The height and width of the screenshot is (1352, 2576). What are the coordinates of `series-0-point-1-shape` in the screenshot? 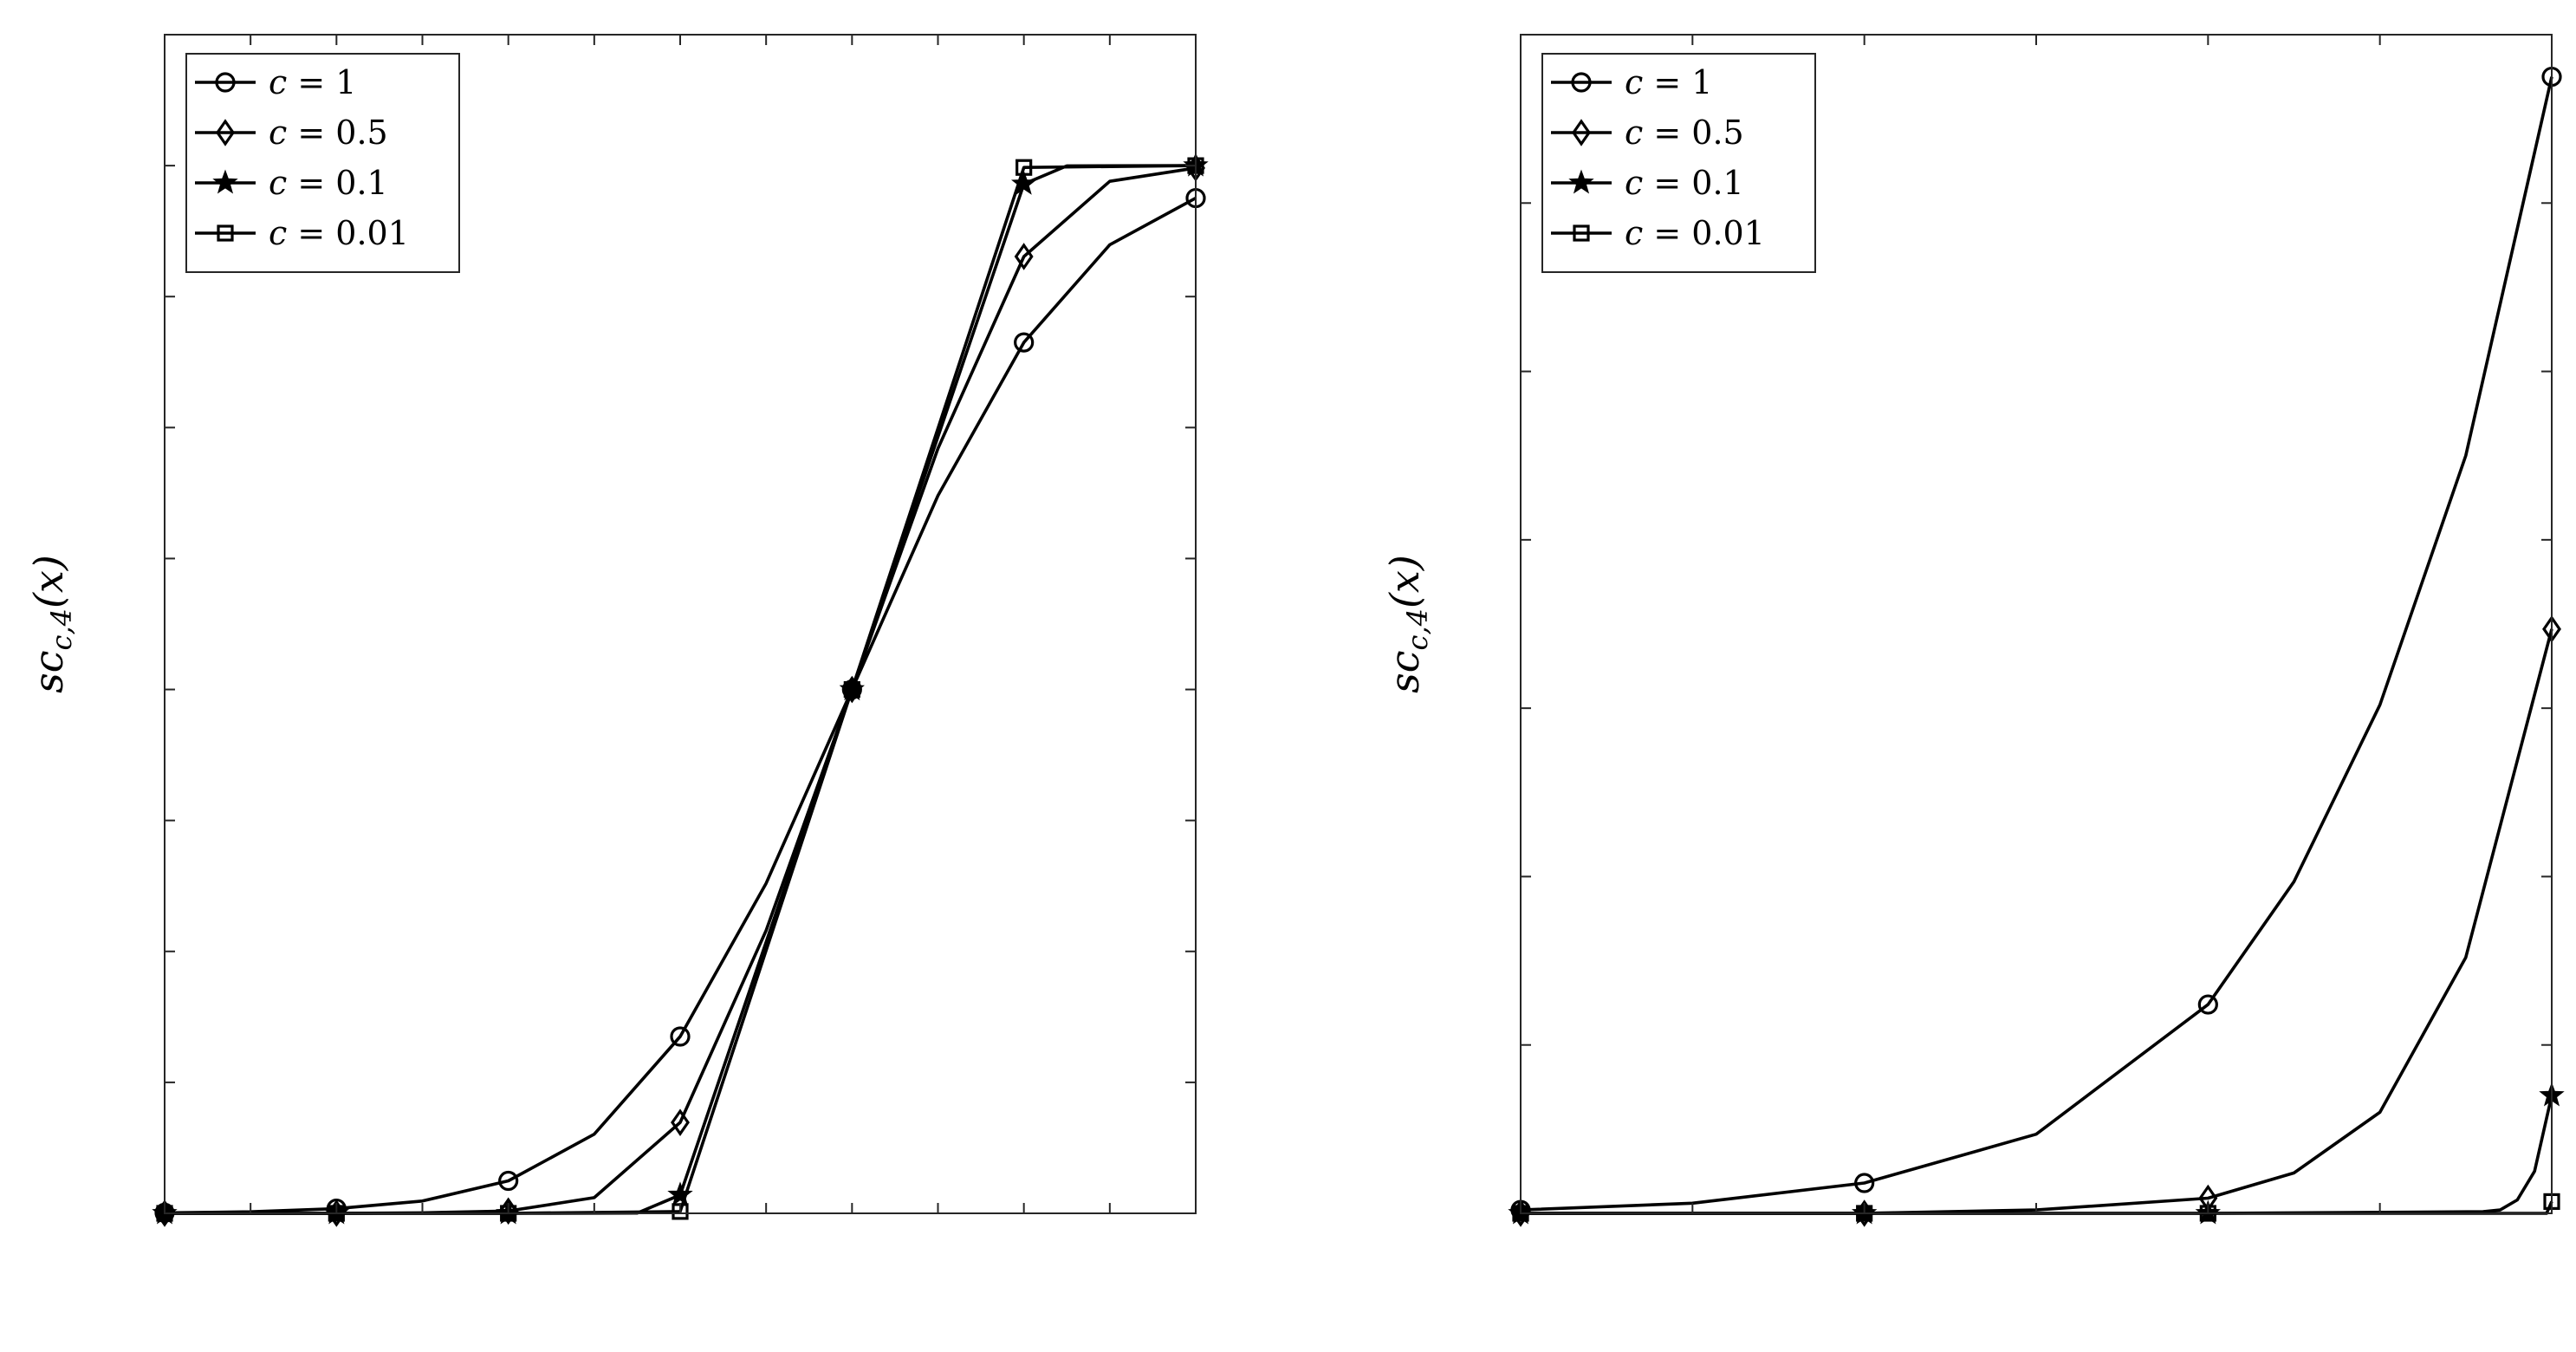 It's located at (1864, 1183).